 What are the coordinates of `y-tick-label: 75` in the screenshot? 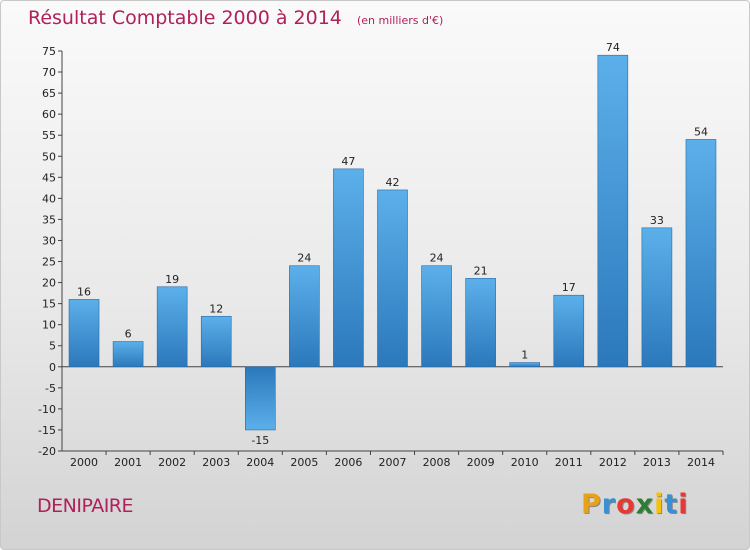 It's located at (49, 51).